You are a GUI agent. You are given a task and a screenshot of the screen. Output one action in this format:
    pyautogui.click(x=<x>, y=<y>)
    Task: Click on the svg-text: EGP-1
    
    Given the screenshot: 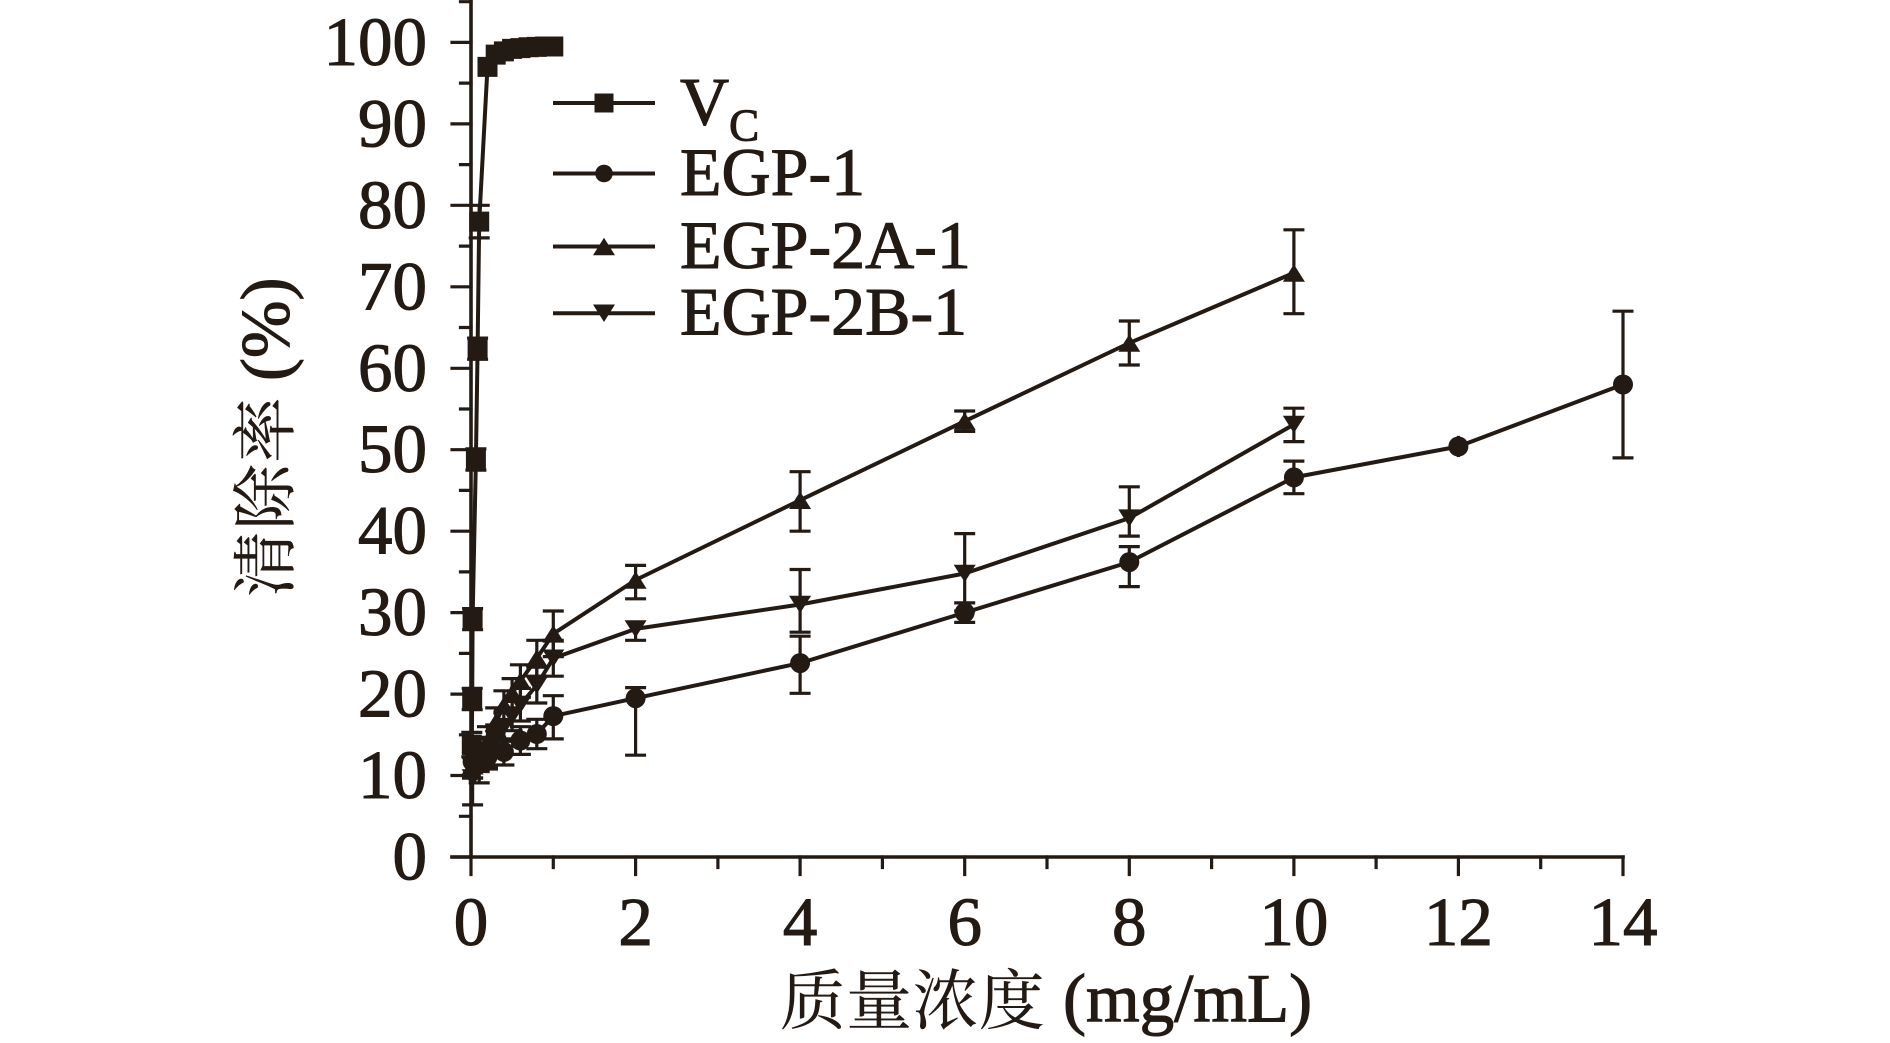 What is the action you would take?
    pyautogui.click(x=772, y=172)
    